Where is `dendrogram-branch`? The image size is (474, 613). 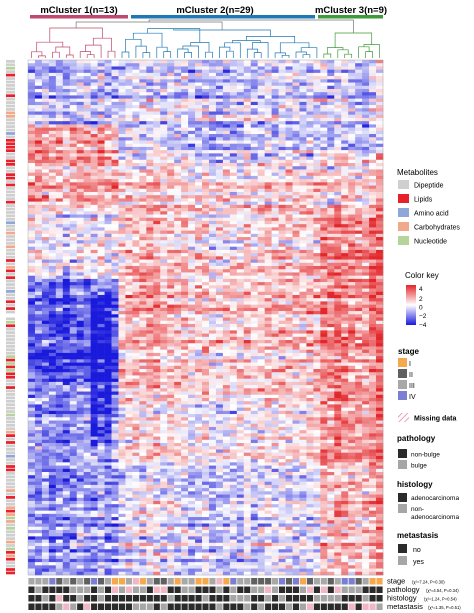 dendrogram-branch is located at coordinates (188, 55).